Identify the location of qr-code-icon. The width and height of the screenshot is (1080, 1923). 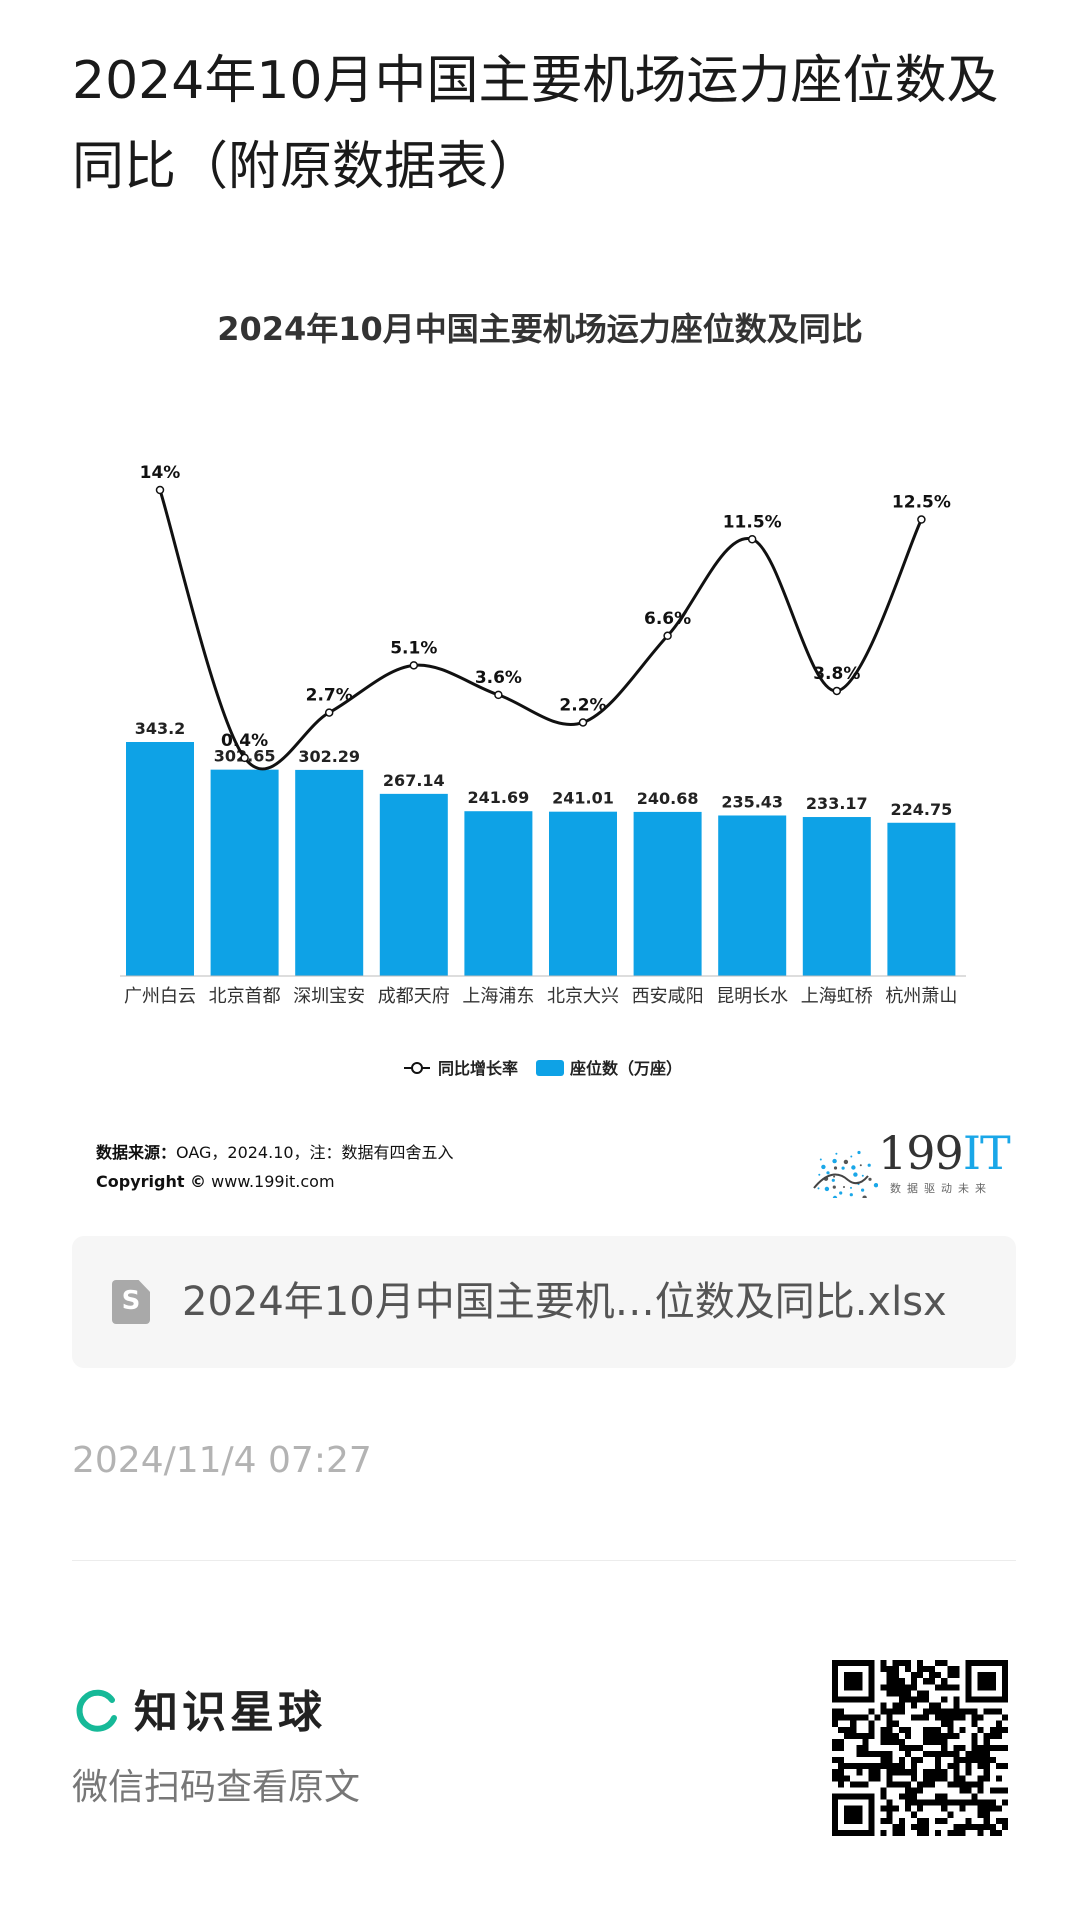
(920, 1748).